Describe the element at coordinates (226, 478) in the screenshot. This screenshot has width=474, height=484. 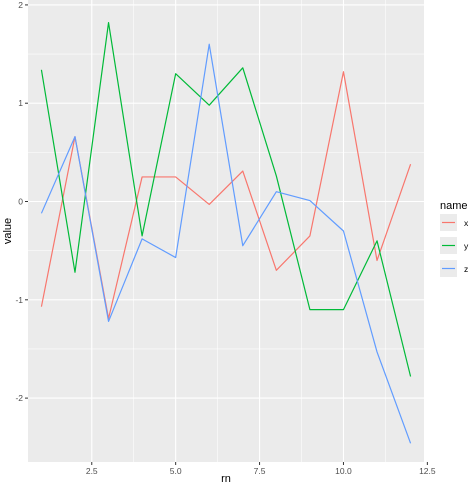
I see `x-axis-title: rn` at that location.